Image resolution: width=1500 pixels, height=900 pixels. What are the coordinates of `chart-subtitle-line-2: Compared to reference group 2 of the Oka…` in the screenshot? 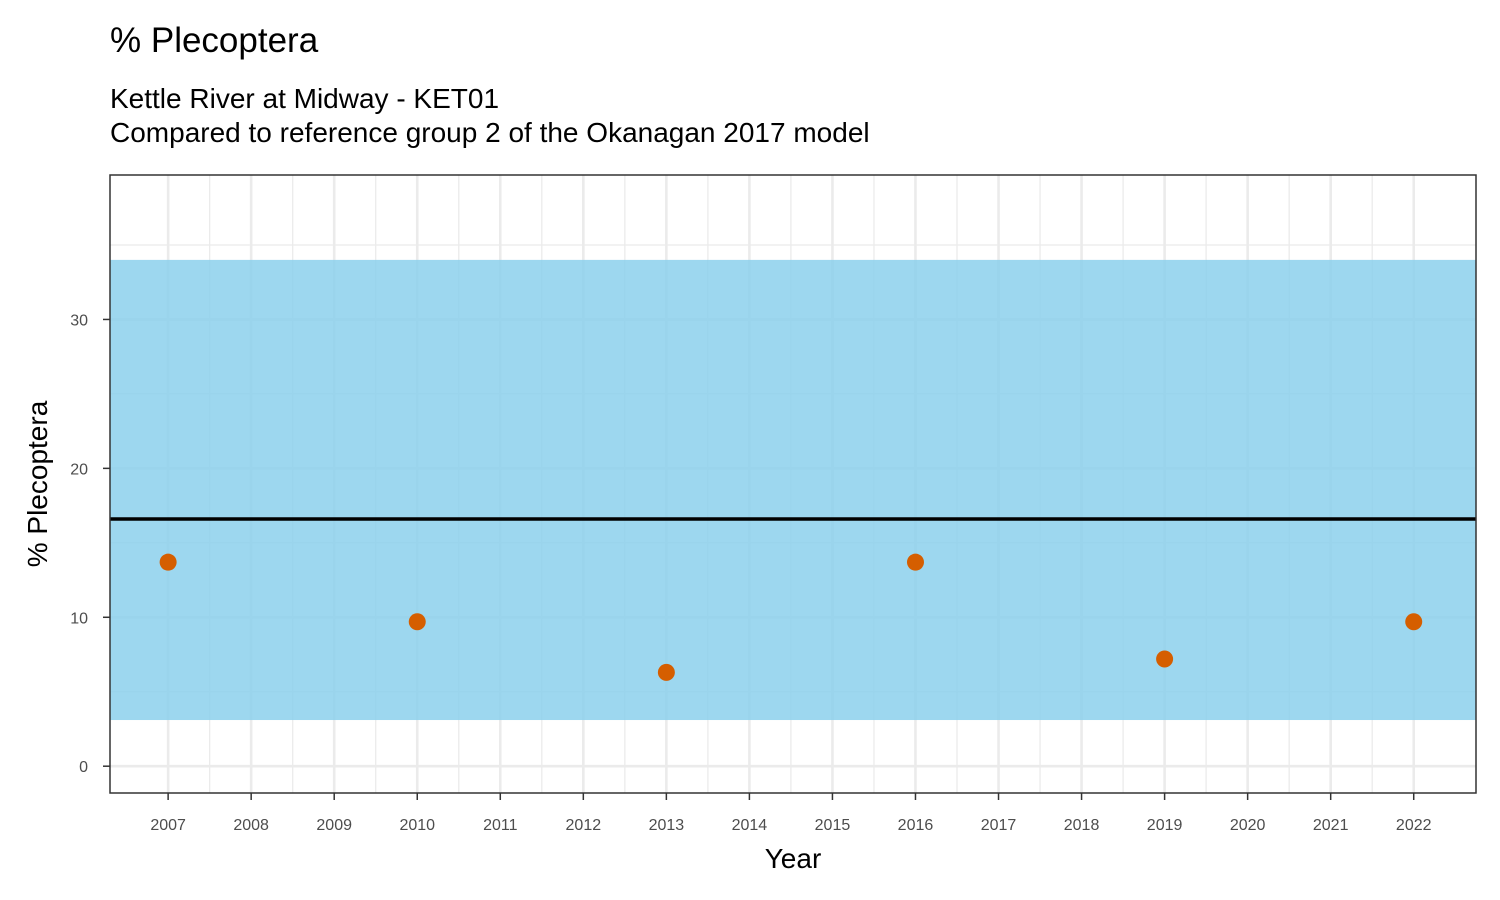 It's located at (490, 132).